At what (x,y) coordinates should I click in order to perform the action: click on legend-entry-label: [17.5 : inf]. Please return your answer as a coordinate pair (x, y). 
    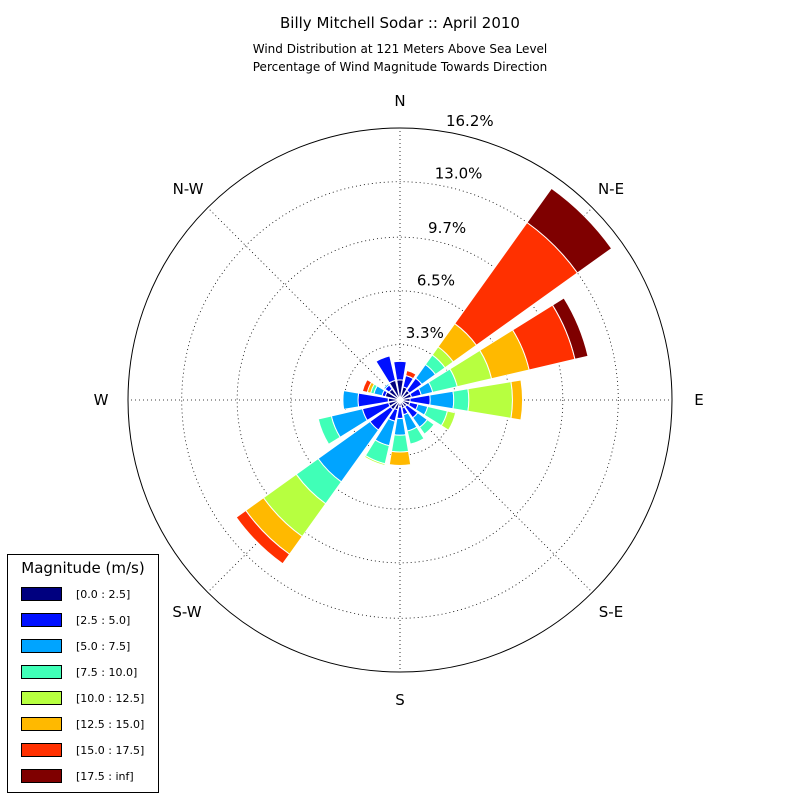
    Looking at the image, I should click on (105, 776).